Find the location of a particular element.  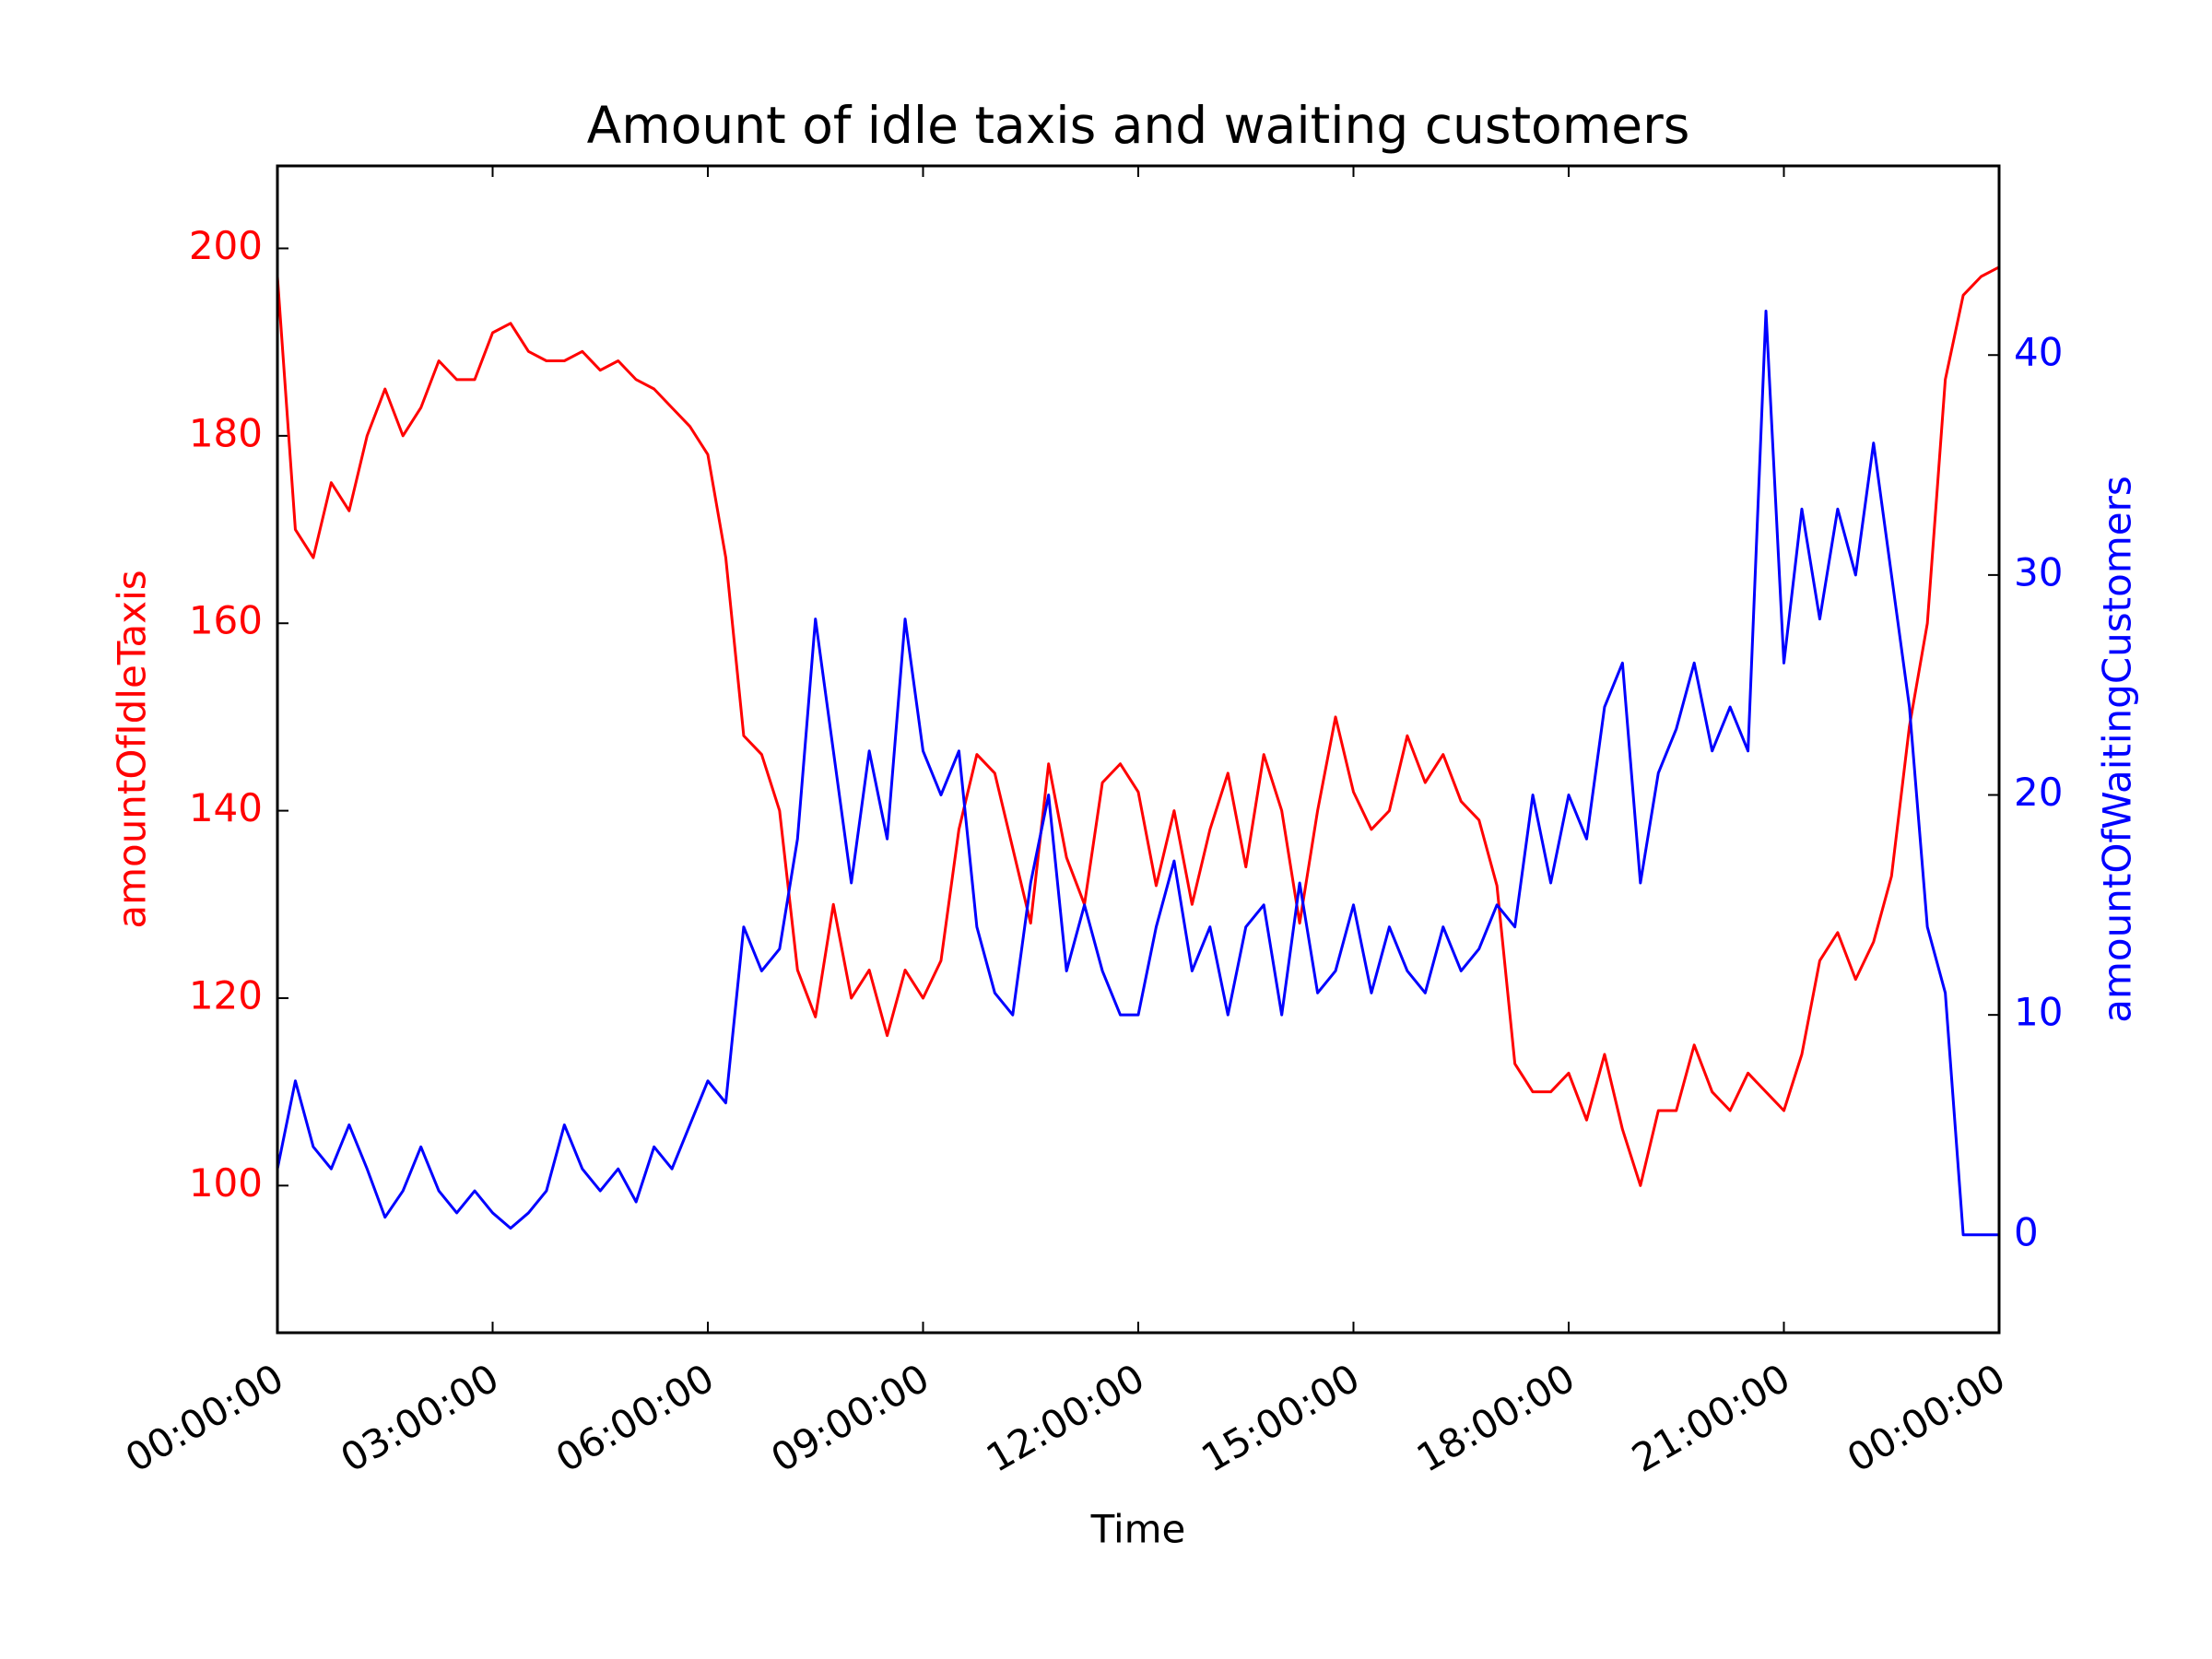

y-tick-label: 140 is located at coordinates (226, 807).